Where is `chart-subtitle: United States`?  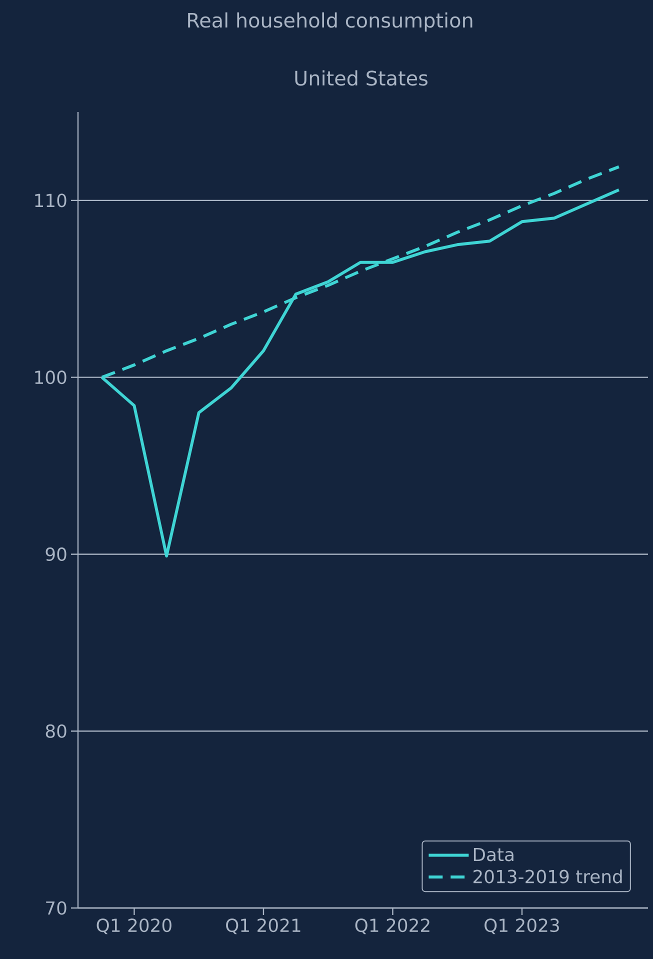
chart-subtitle: United States is located at coordinates (361, 78).